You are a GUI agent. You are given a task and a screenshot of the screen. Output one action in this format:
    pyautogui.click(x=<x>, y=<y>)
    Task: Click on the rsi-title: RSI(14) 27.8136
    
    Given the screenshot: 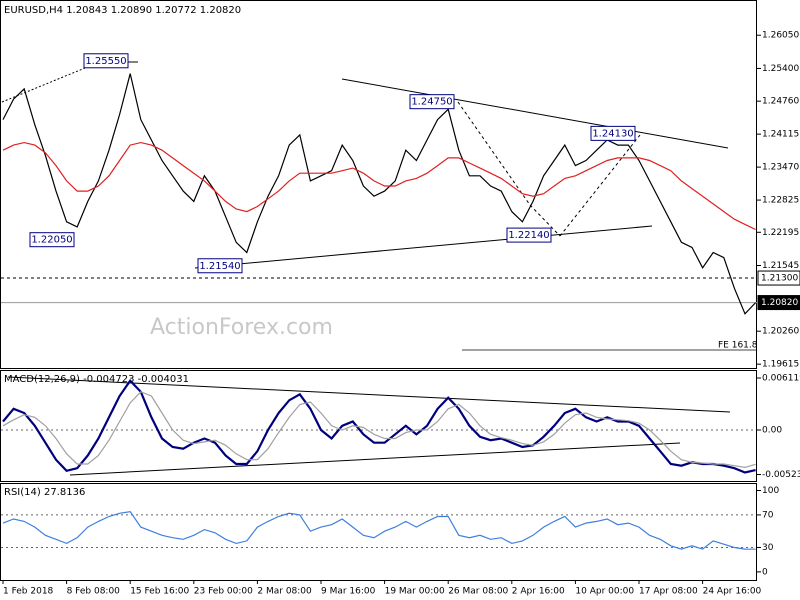 What is the action you would take?
    pyautogui.click(x=44, y=492)
    